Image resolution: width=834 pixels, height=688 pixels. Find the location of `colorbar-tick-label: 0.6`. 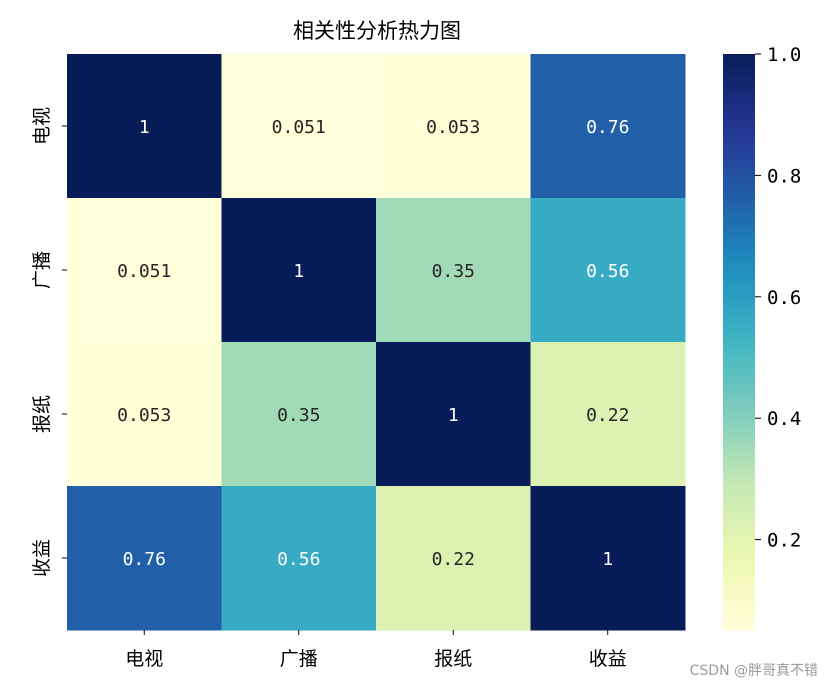

colorbar-tick-label: 0.6 is located at coordinates (784, 298).